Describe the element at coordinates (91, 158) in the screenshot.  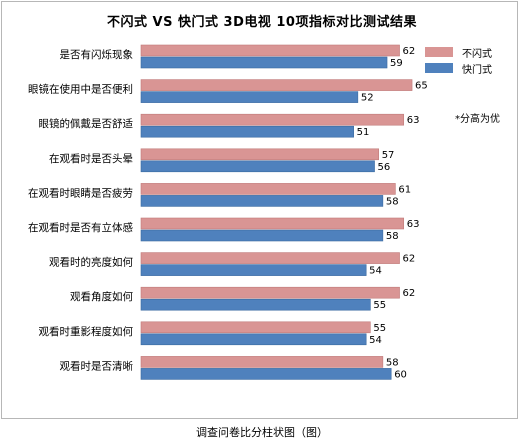
I see `category-label: 在观看时是否头晕` at that location.